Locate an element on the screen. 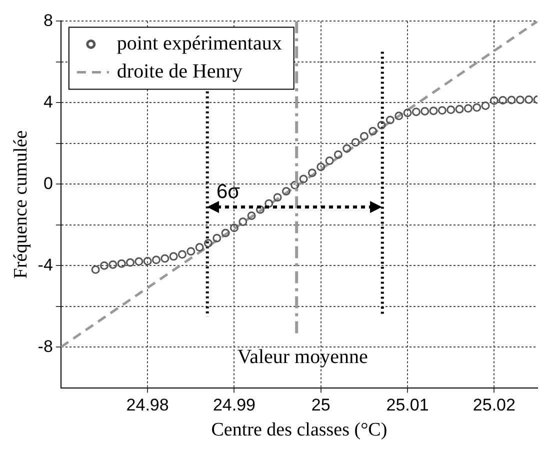 Image resolution: width=551 pixels, height=450 pixels. y-tick-label: 4 is located at coordinates (48, 102).